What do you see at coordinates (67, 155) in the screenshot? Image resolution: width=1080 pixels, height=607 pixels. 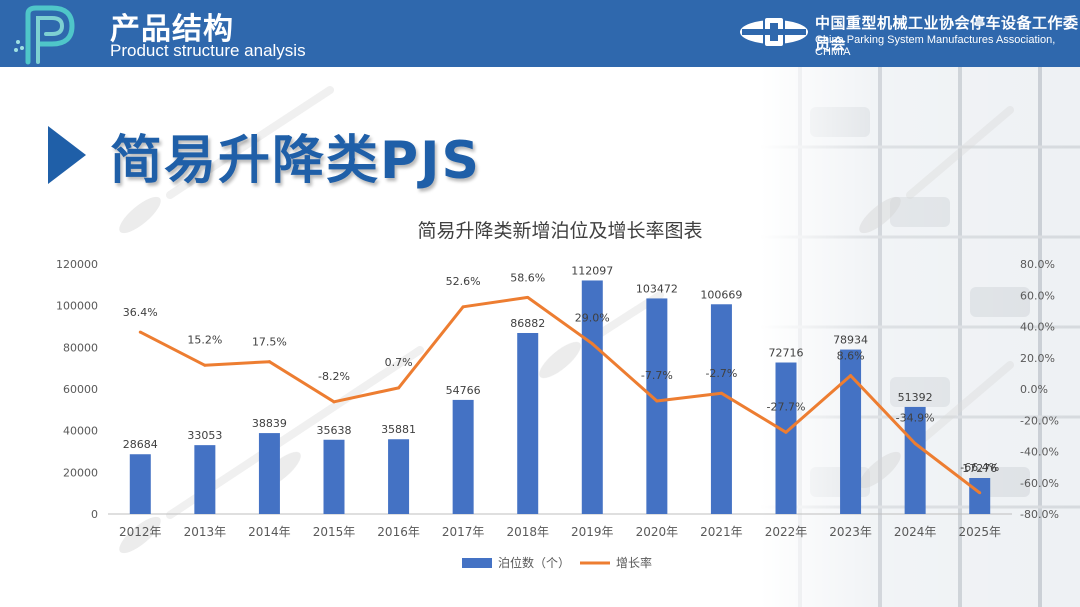 I see `play-arrow-icon` at bounding box center [67, 155].